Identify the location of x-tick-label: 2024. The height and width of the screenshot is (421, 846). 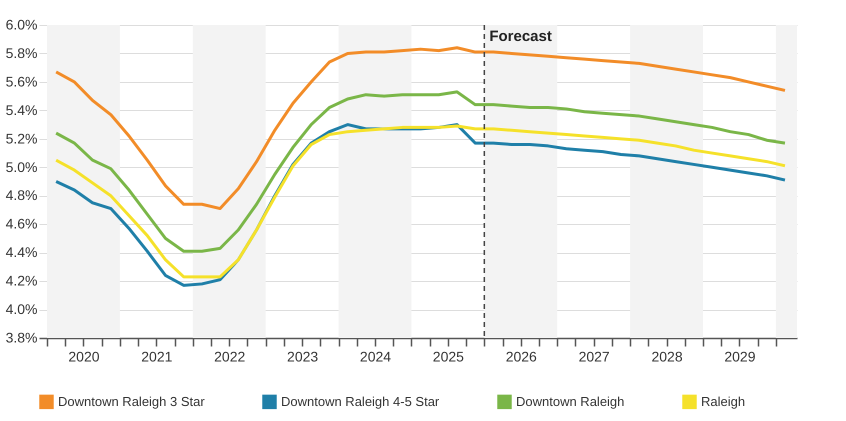
(376, 356).